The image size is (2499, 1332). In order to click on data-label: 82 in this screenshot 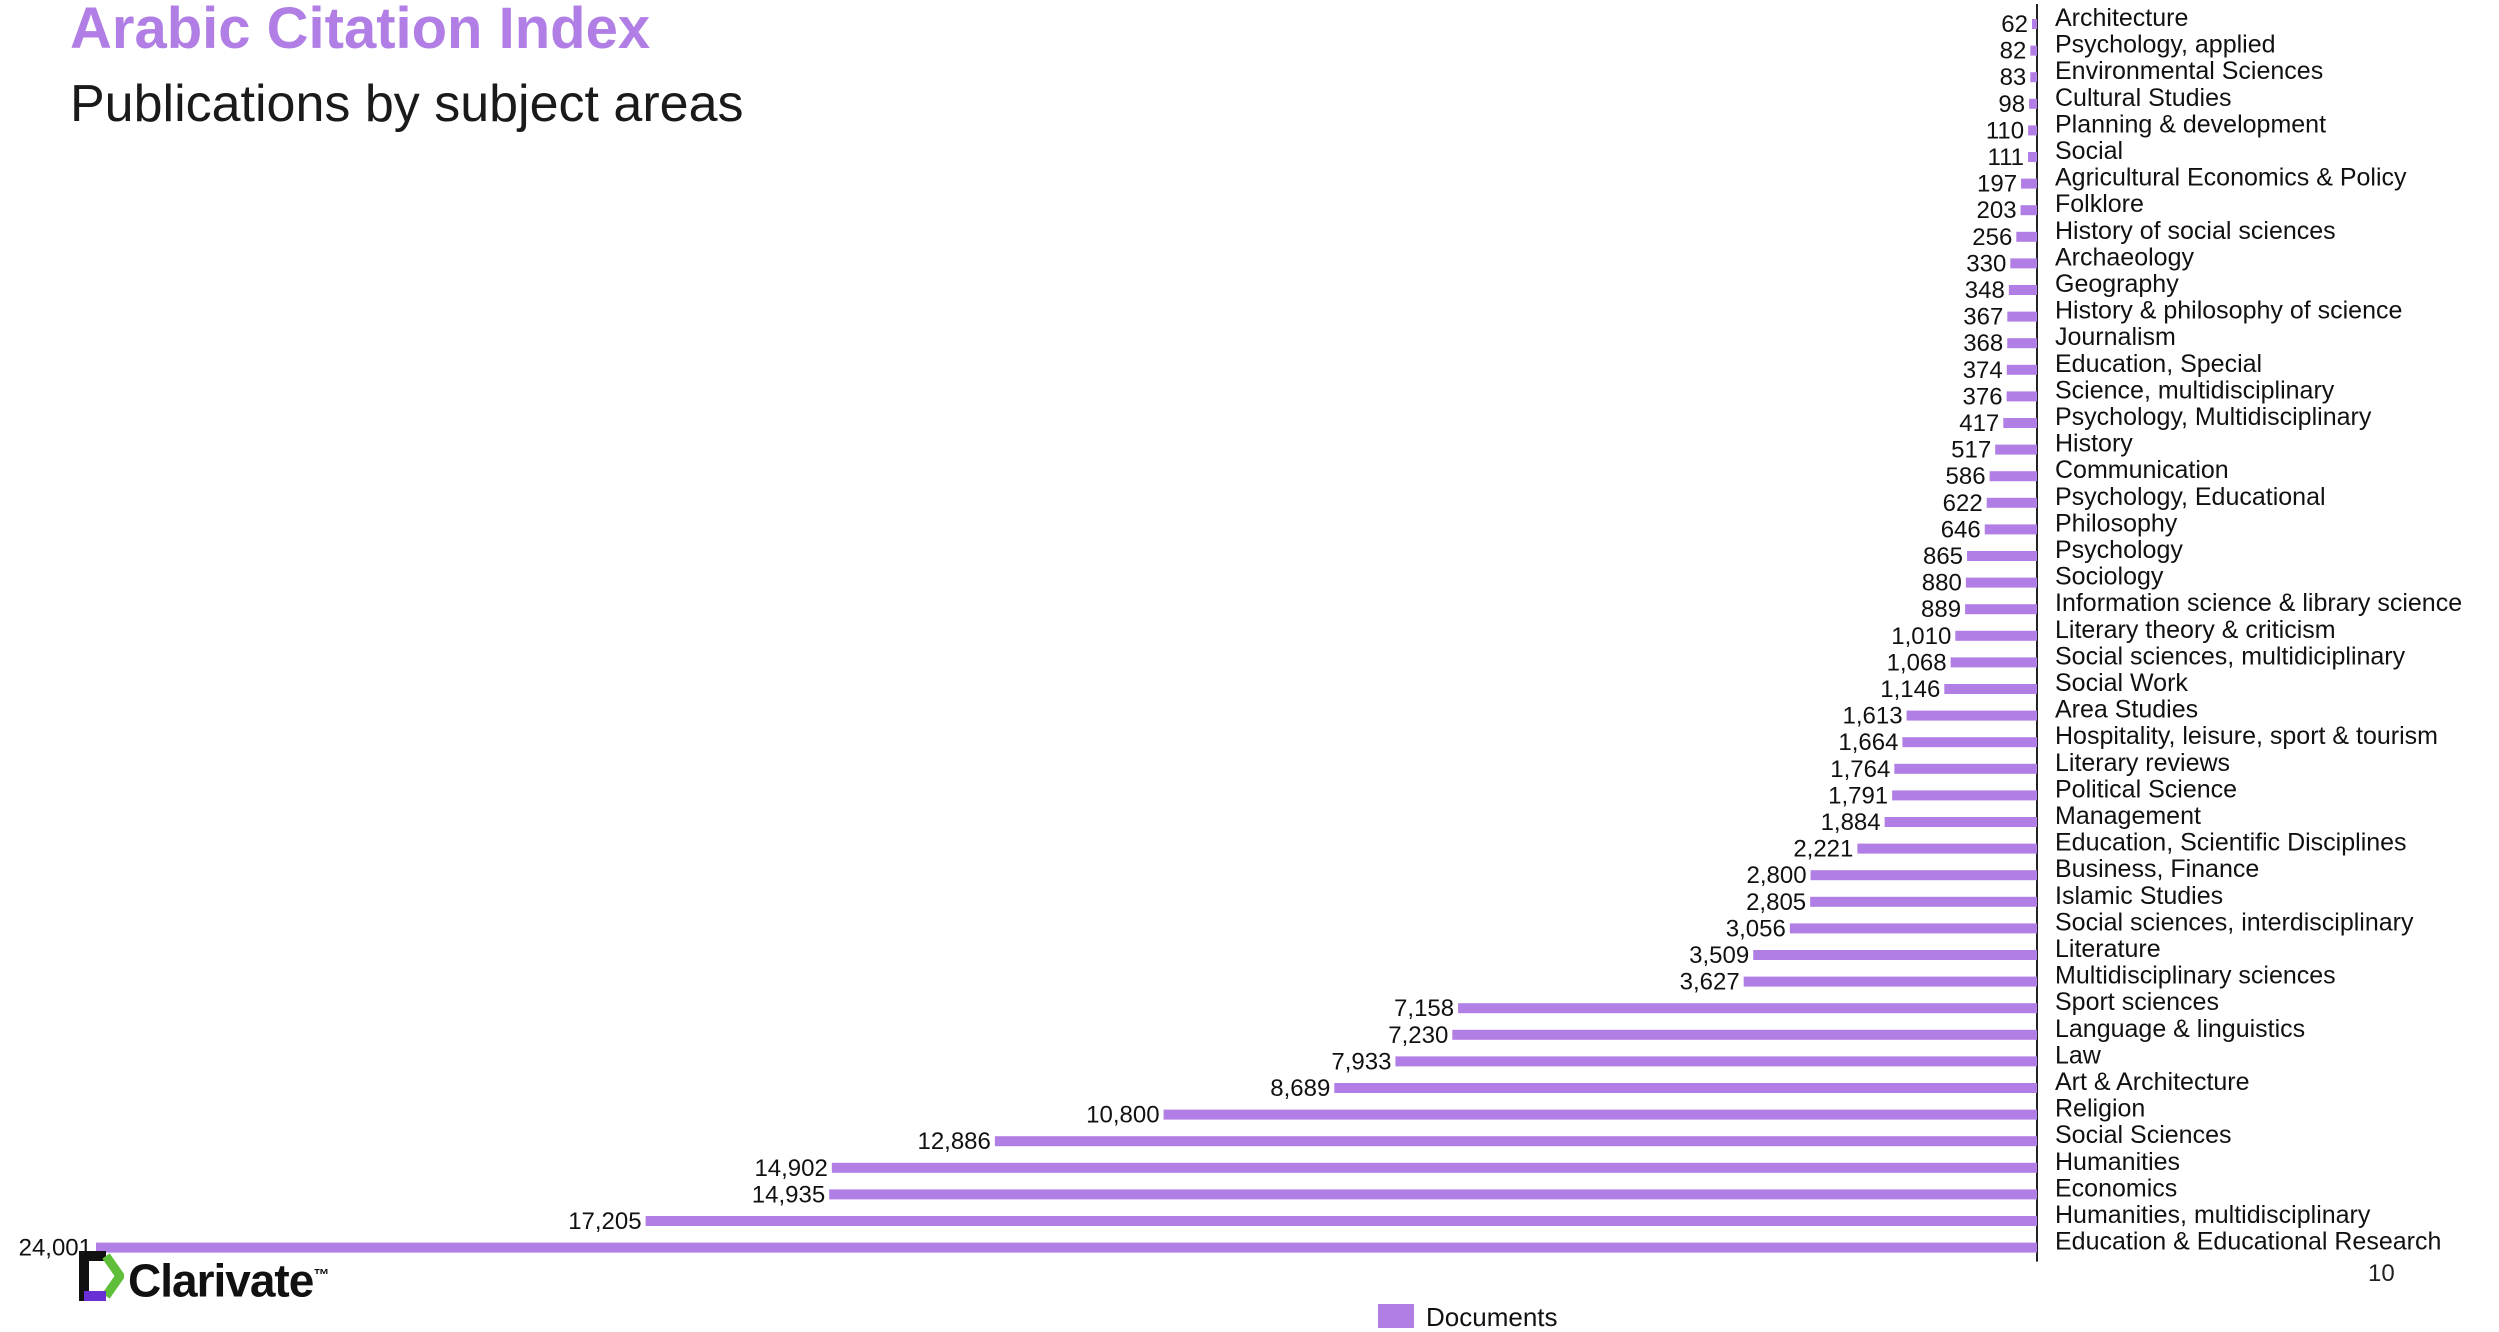, I will do `click(2013, 51)`.